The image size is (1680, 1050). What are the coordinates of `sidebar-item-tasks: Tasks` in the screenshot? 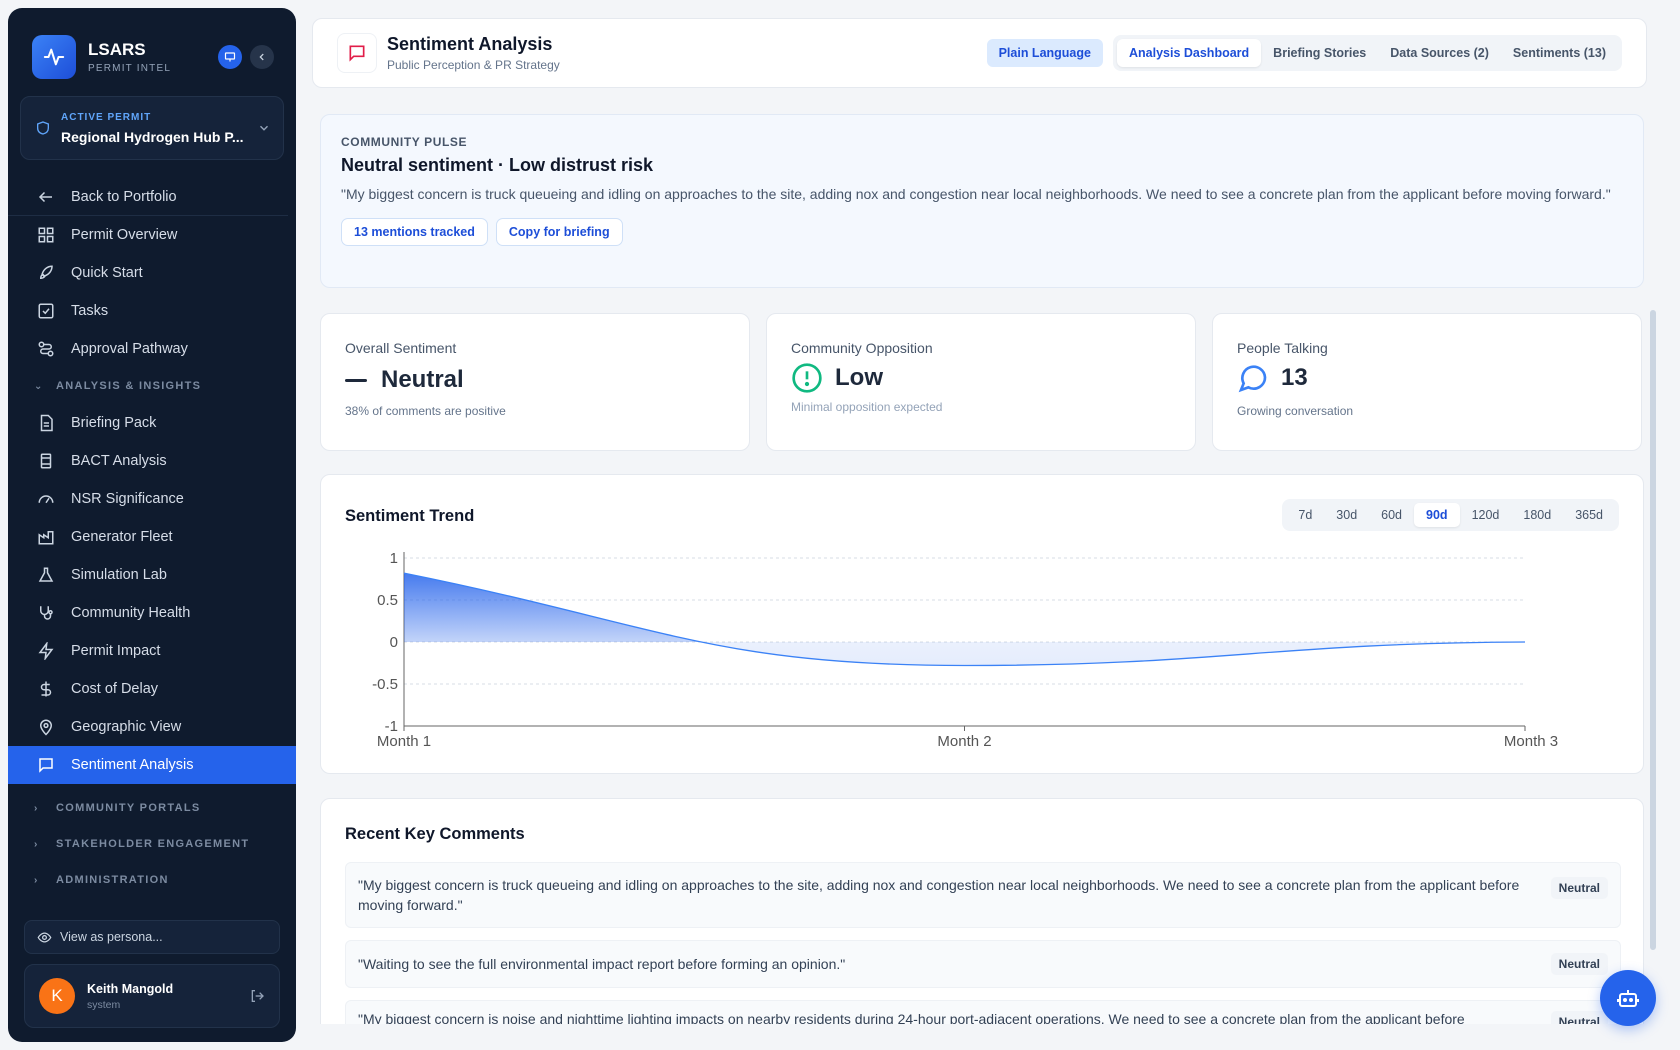 It's located at (152, 311).